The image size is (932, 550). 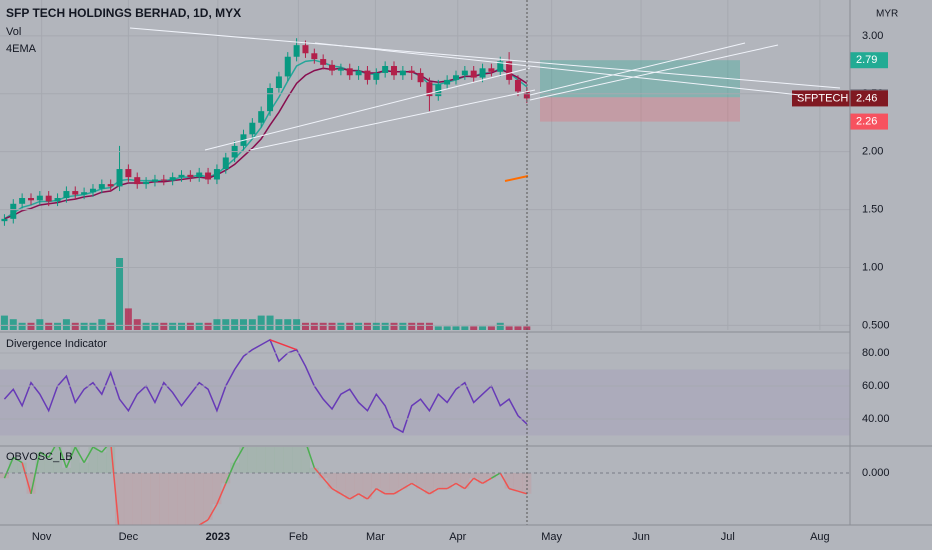 I want to click on target-zone, so click(x=640, y=79).